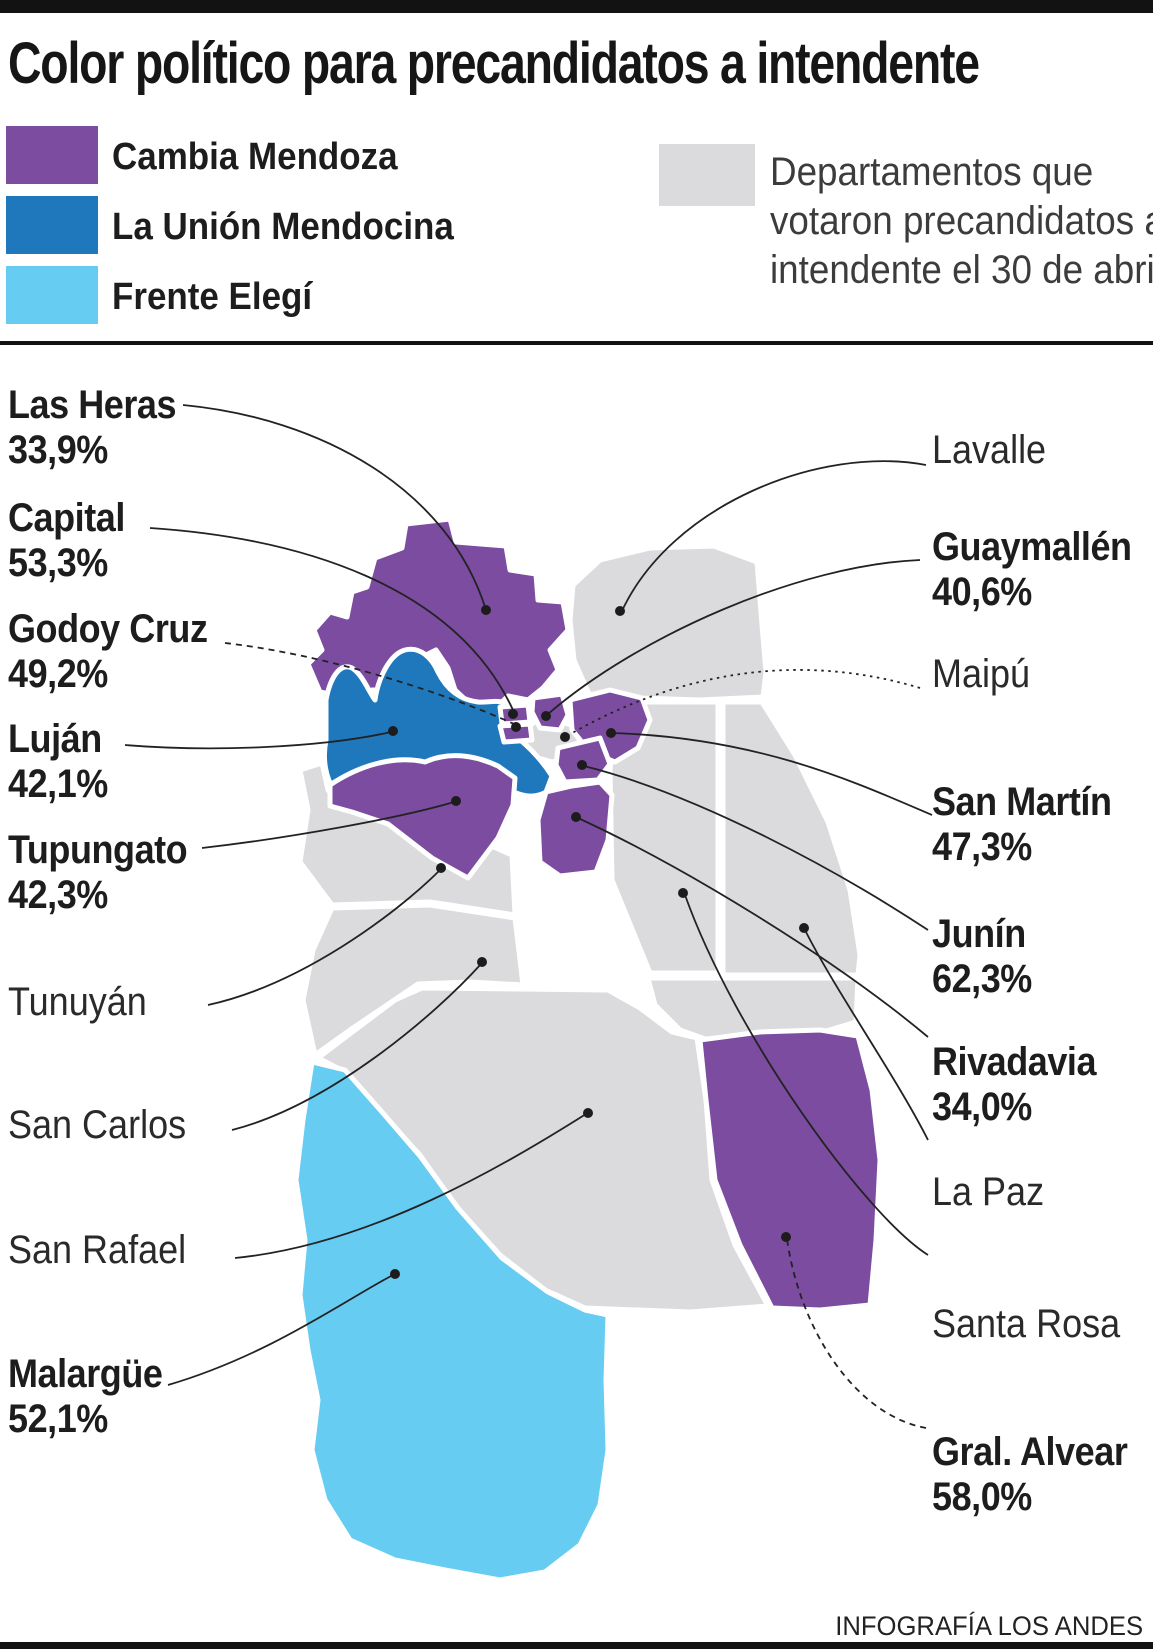  Describe the element at coordinates (620, 611) in the screenshot. I see `dot-lavalle` at that location.